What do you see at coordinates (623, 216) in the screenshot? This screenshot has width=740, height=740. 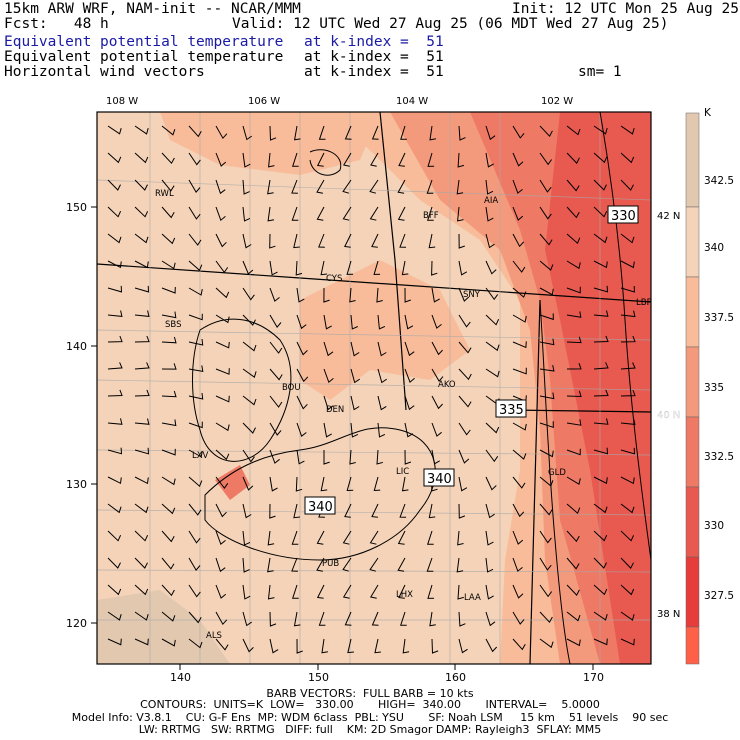 I see `contour-label-330: 330` at bounding box center [623, 216].